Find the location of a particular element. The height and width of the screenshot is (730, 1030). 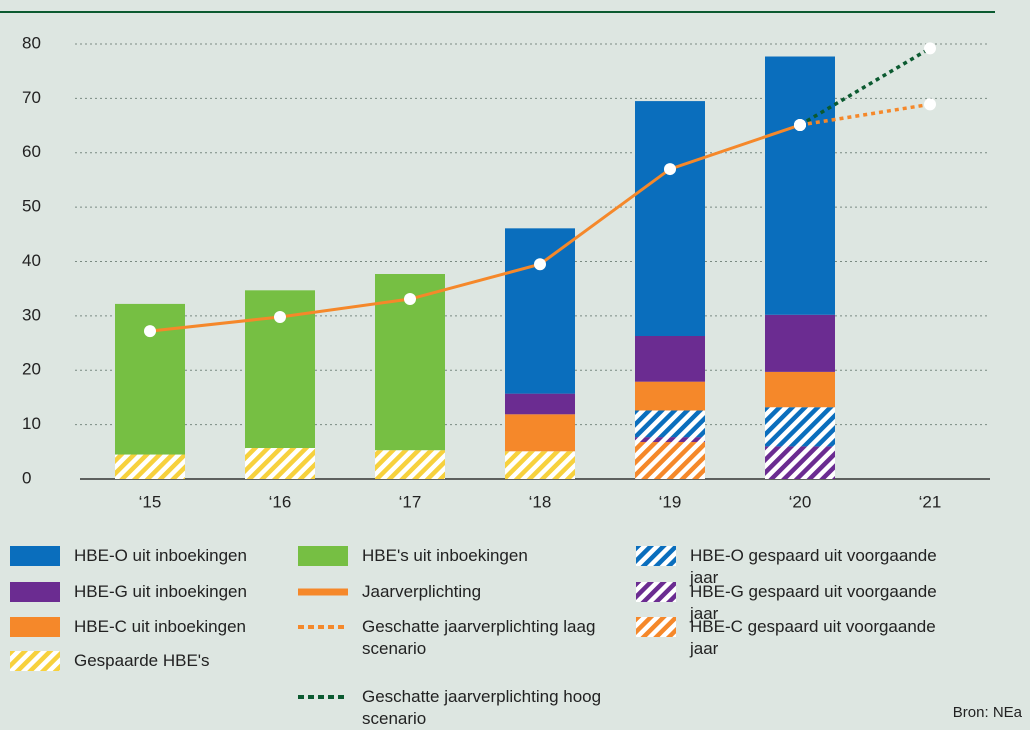

legend-item: HBE-G uit inboekingen is located at coordinates (172, 592).